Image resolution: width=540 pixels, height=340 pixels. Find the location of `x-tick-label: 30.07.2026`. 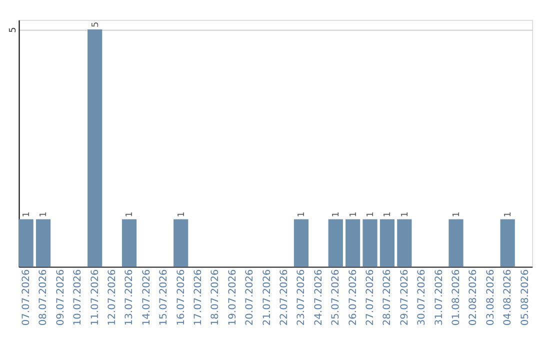

x-tick-label: 30.07.2026 is located at coordinates (422, 297).